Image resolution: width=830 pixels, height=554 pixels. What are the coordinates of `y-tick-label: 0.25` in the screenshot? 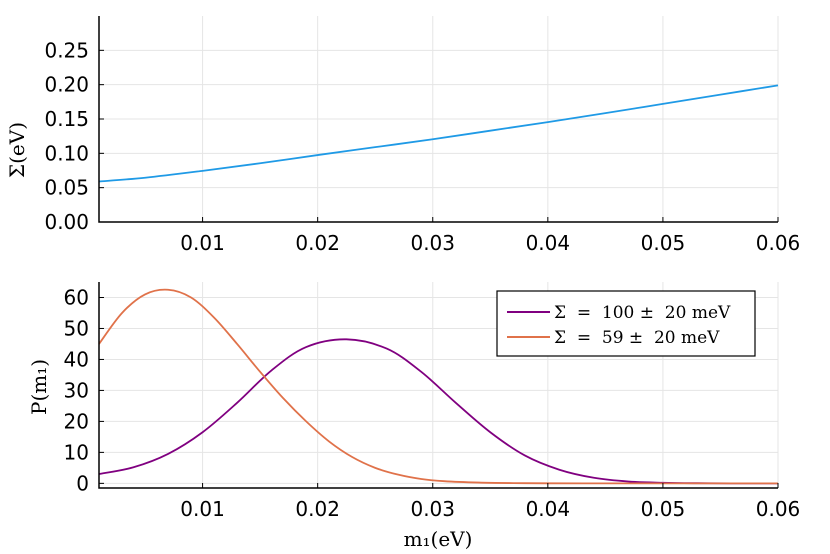 It's located at (66, 50).